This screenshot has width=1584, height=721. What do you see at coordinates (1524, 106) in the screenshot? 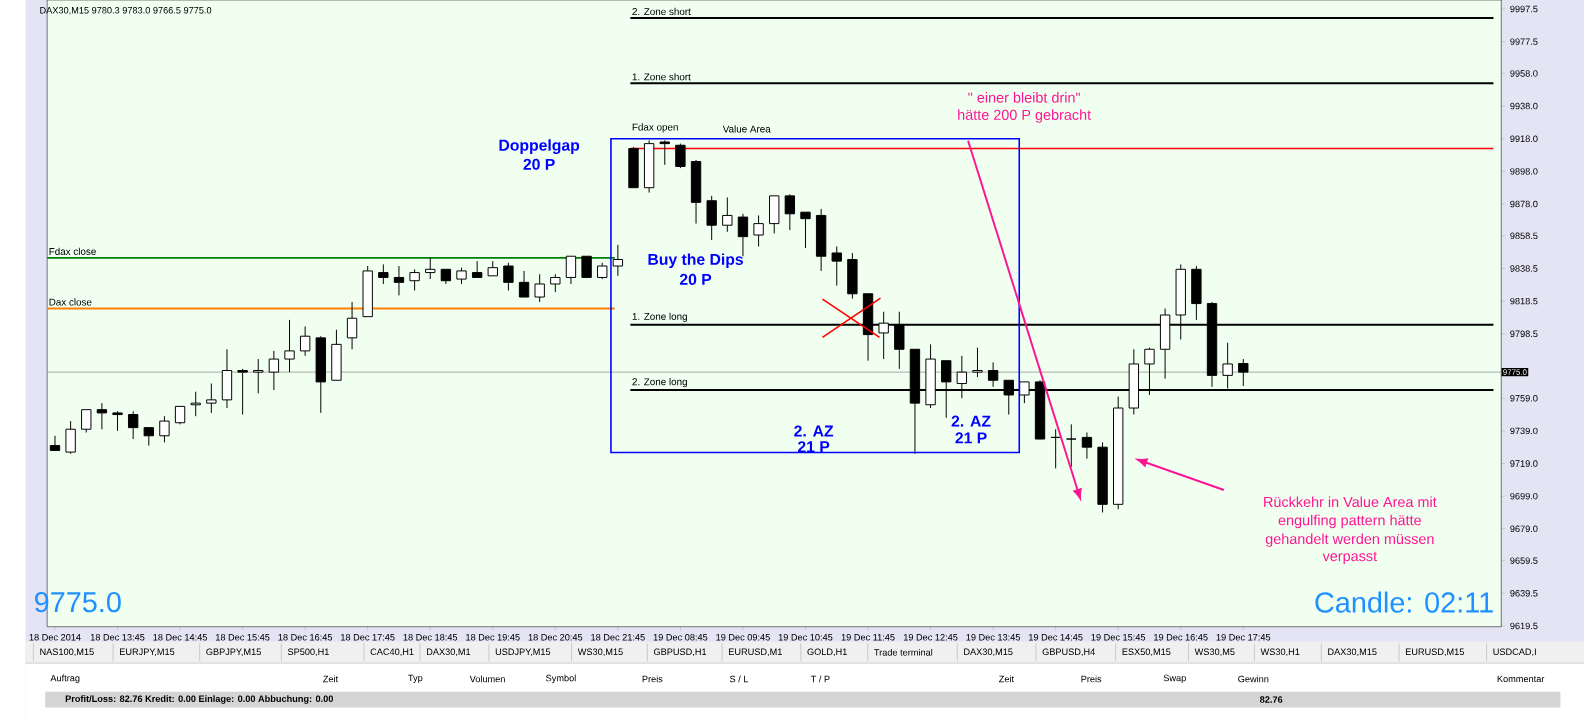
I see `y-tick-label: 9938.0` at bounding box center [1524, 106].